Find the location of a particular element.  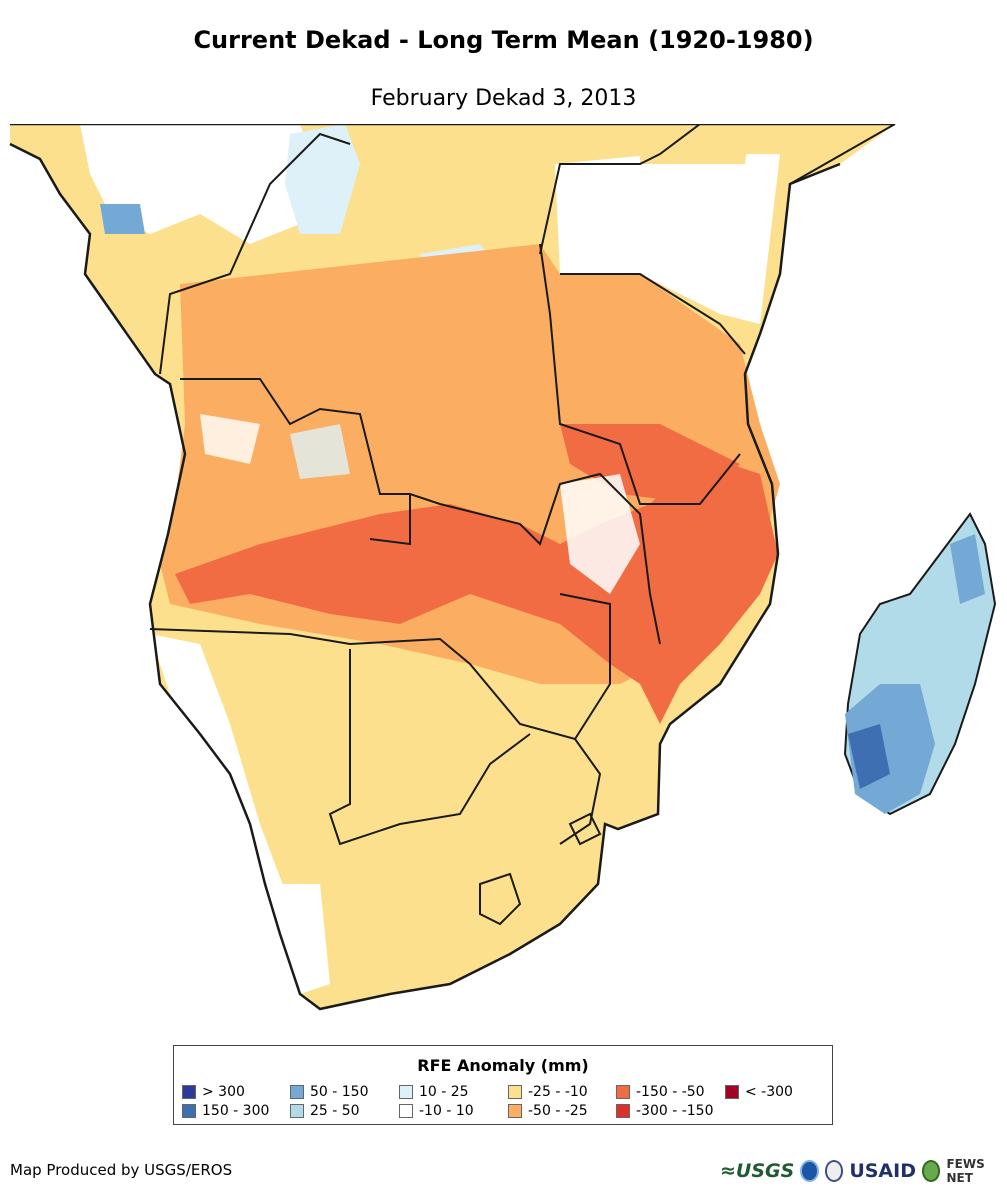

legend-item: -300 - -150 is located at coordinates (665, 1111).